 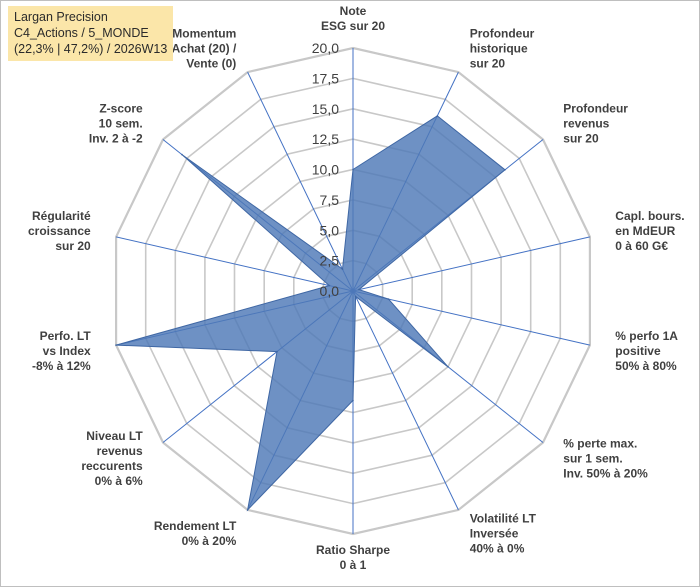 What do you see at coordinates (497, 548) in the screenshot?
I see `axis-label-7-line-3: 40% à 0%` at bounding box center [497, 548].